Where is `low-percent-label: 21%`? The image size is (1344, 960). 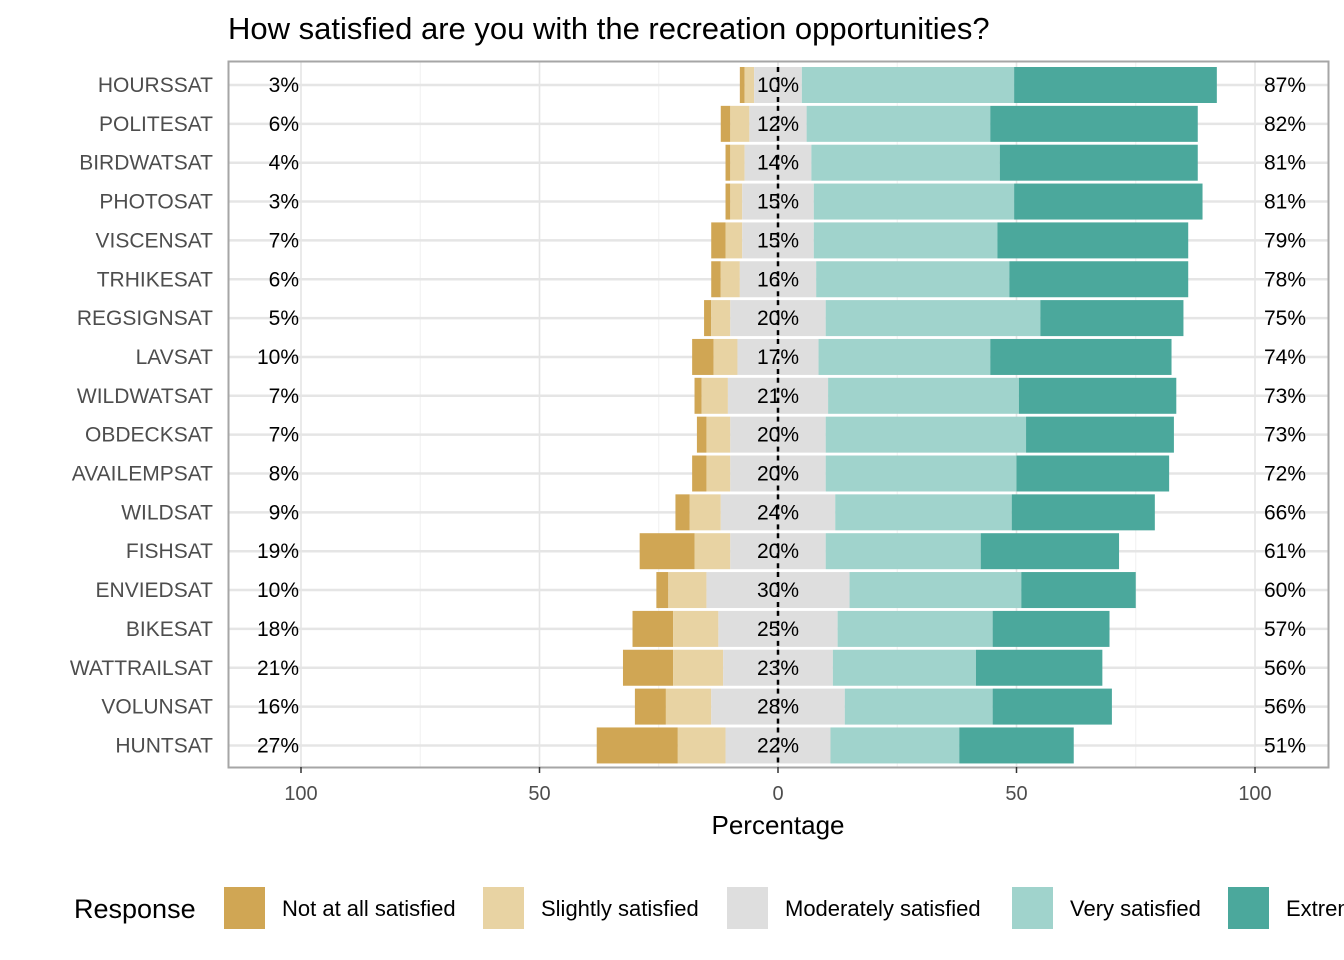 low-percent-label: 21% is located at coordinates (278, 668).